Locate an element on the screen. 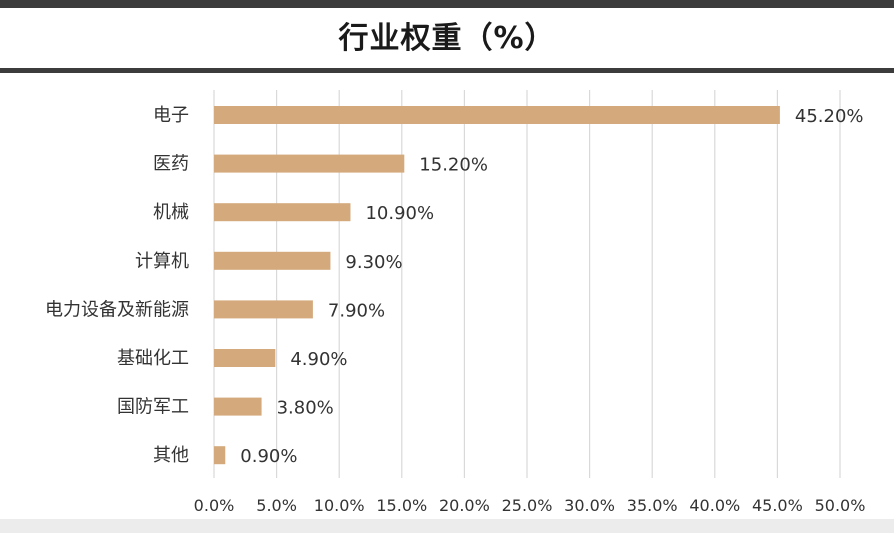 Image resolution: width=894 pixels, height=533 pixels. chart-title: 行业权重（%） is located at coordinates (447, 38).